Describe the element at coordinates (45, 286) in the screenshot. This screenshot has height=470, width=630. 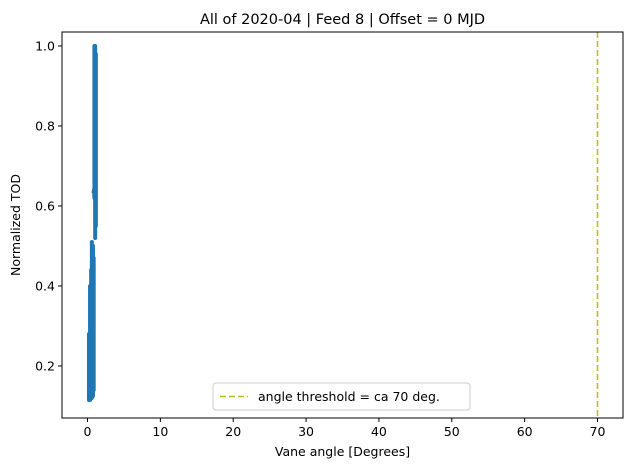
I see `y-tick-label: 0.4` at that location.